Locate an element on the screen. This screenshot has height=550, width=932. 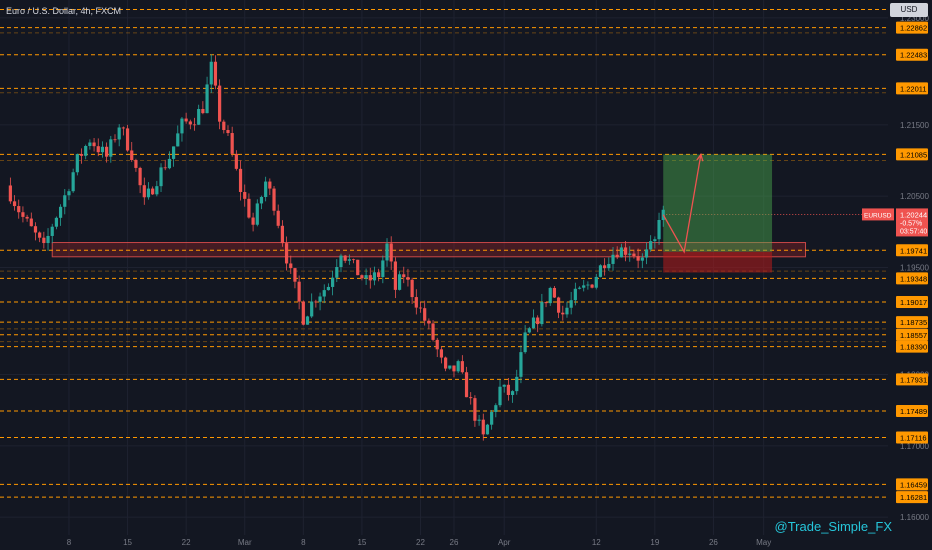
level-tag-label: 1.17116 is located at coordinates (913, 438).